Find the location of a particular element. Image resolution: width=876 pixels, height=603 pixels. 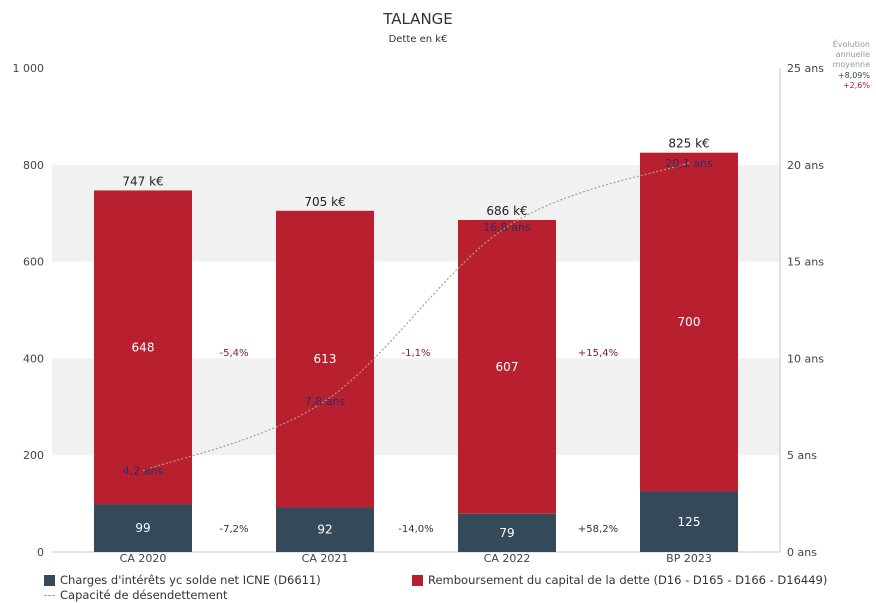

legend-swatch-capital is located at coordinates (417, 580).